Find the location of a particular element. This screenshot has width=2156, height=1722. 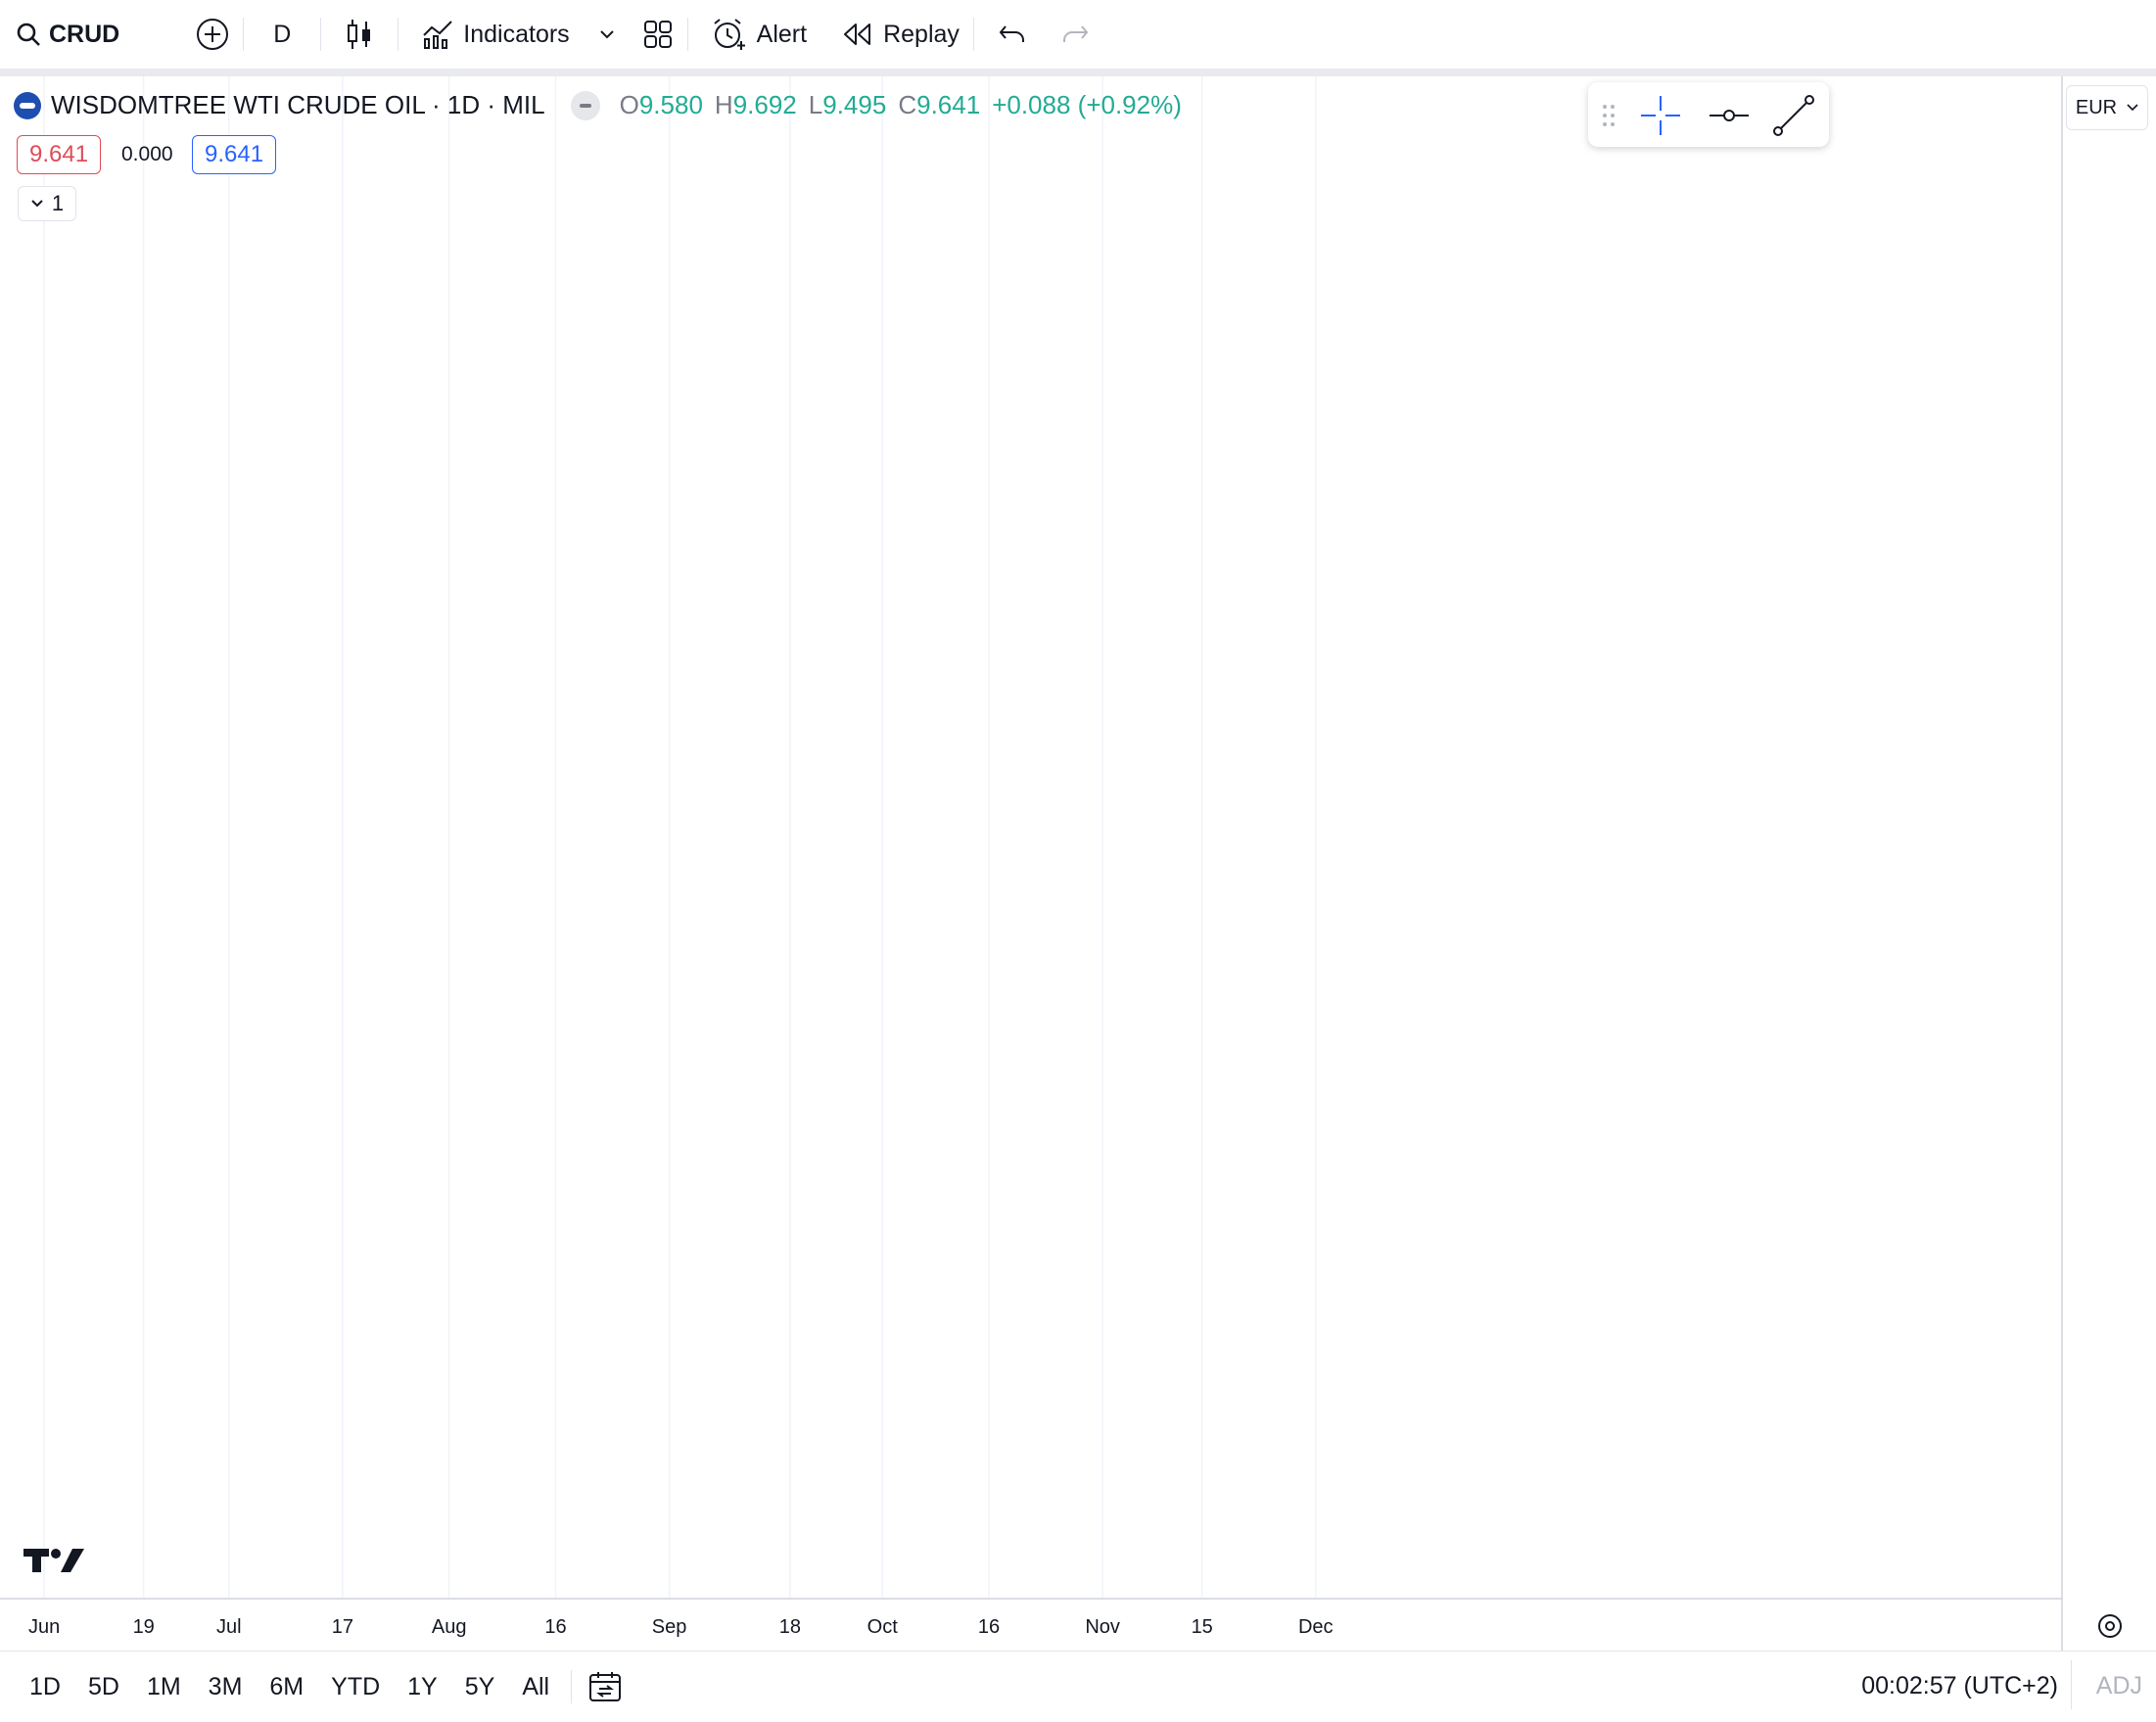

redo-icon is located at coordinates (1076, 33).